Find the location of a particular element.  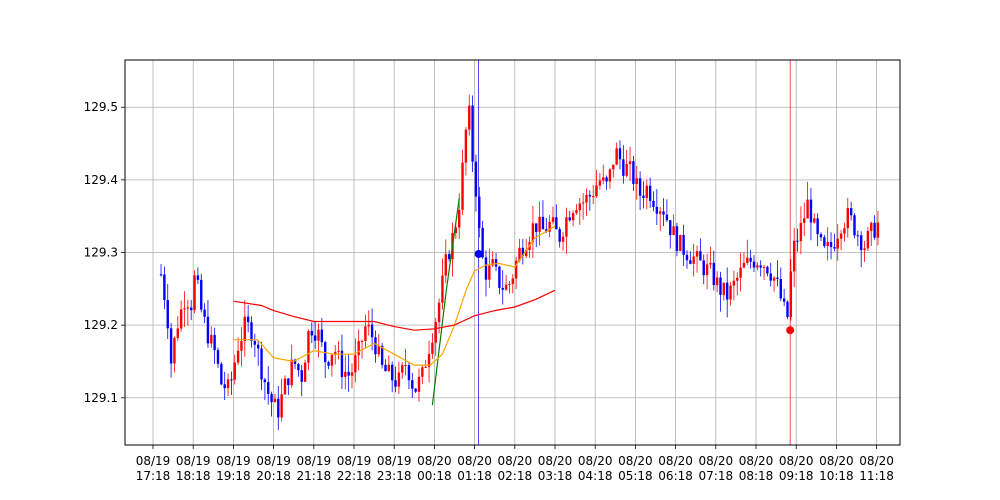

moving-average-red is located at coordinates (394, 310).